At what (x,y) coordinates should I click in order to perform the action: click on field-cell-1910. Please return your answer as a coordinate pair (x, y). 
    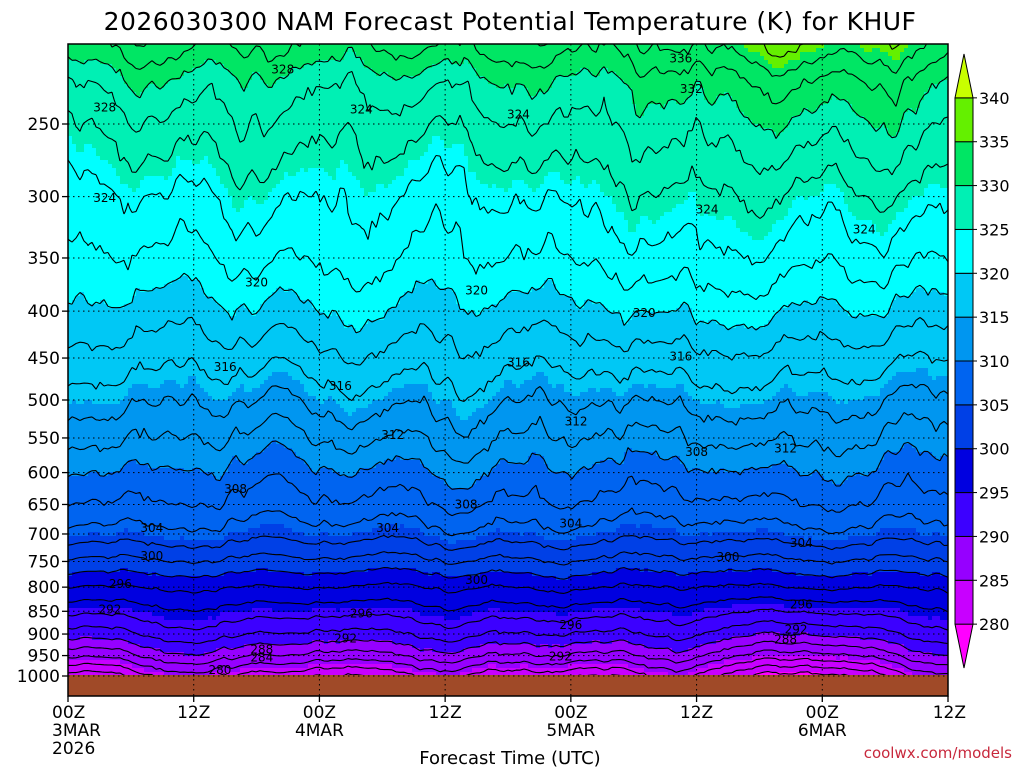
    Looking at the image, I should click on (670, 78).